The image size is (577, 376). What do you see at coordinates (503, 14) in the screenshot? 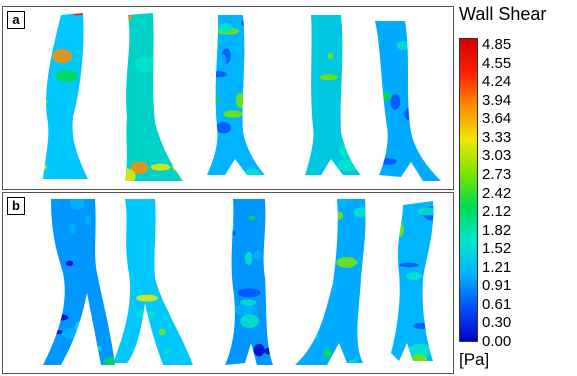
I see `legend-title: Wall Shear` at bounding box center [503, 14].